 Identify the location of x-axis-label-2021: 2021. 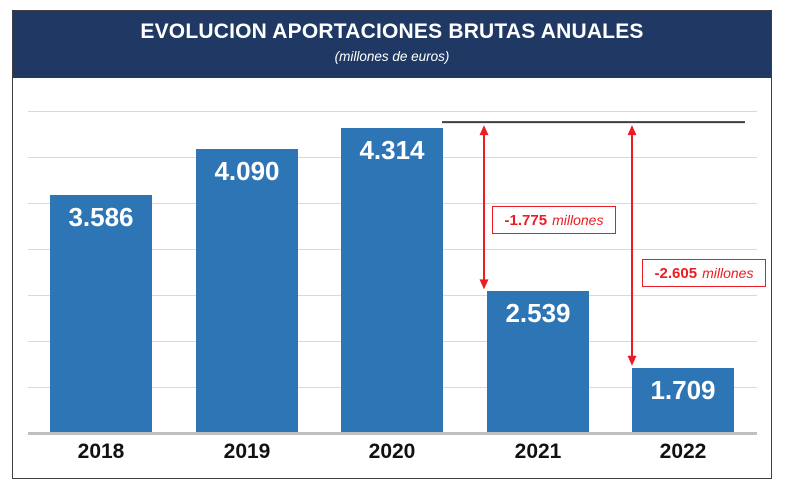
(538, 451).